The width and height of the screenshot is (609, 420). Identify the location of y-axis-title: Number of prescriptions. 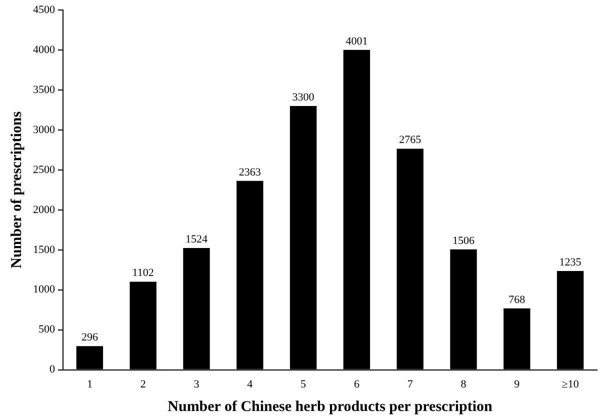
(16, 189).